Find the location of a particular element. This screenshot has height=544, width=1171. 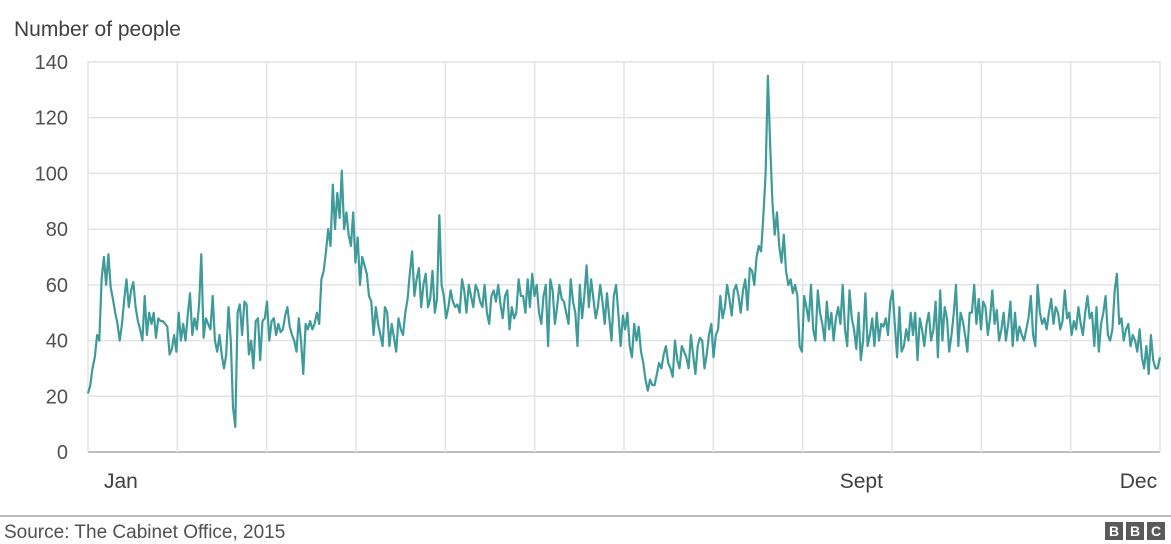

y-tick-label: 0 is located at coordinates (62, 453).